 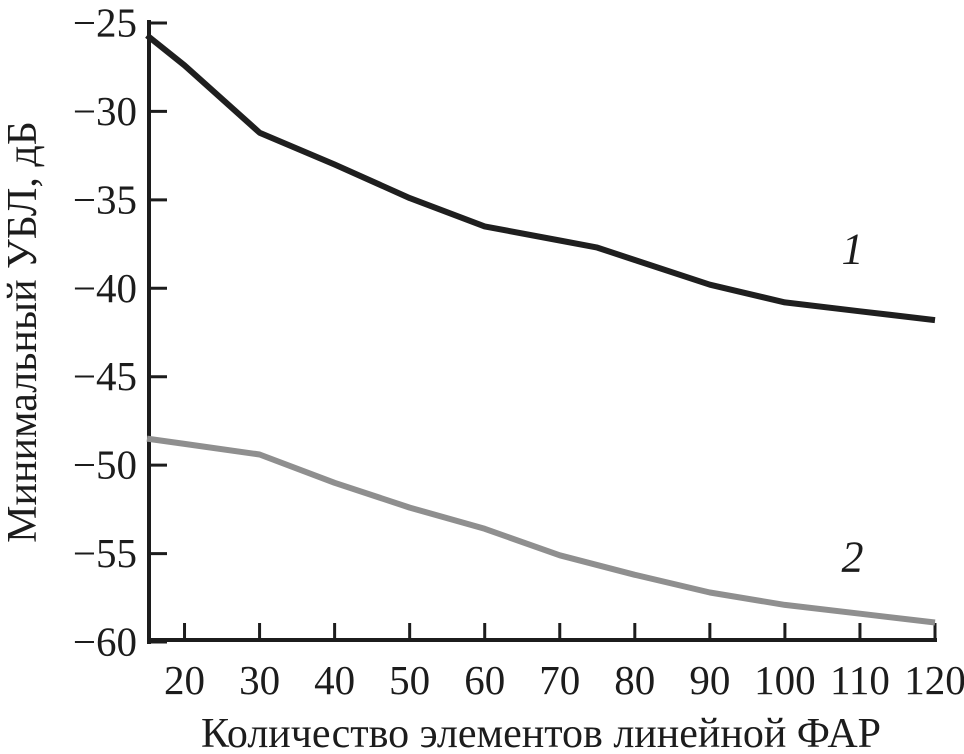 What do you see at coordinates (860, 680) in the screenshot?
I see `x-tick-label: 110` at bounding box center [860, 680].